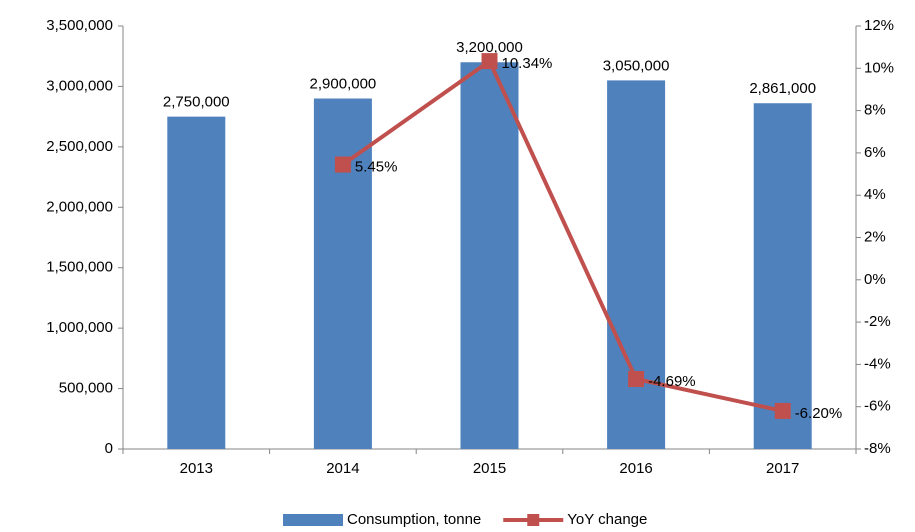 Image resolution: width=915 pixels, height=532 pixels. Describe the element at coordinates (875, 110) in the screenshot. I see `y2-tick-label: 8%` at that location.